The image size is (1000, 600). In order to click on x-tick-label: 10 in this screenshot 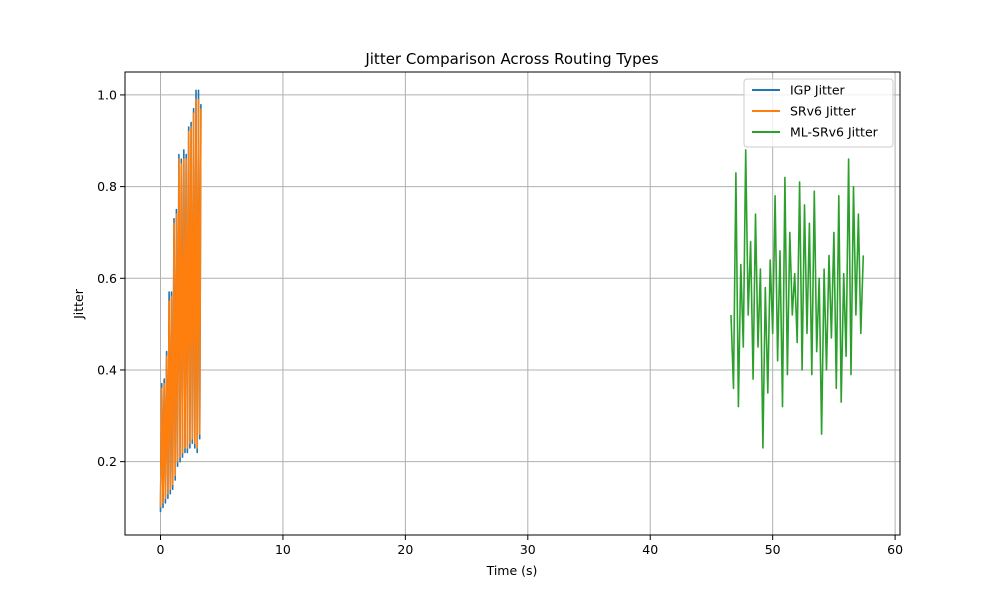, I will do `click(283, 549)`.